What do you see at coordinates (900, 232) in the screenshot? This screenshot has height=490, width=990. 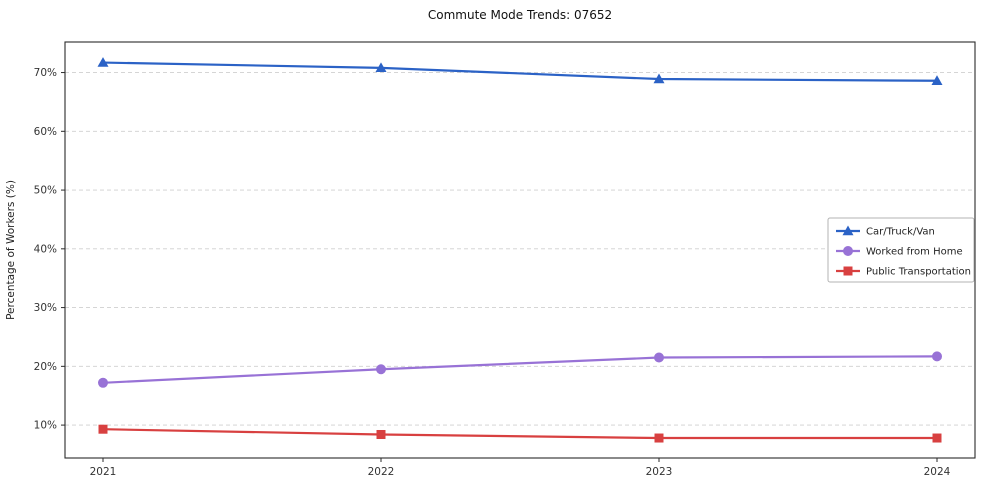 I see `legend-label: Car/Truck/Van` at bounding box center [900, 232].